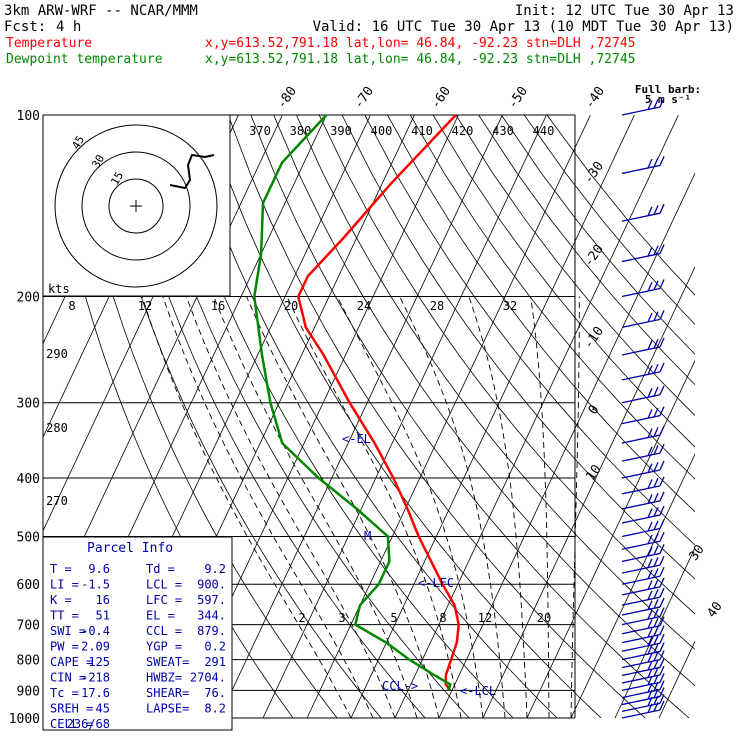 This screenshot has width=740, height=744. I want to click on parcel-value: -0.4, so click(95, 631).